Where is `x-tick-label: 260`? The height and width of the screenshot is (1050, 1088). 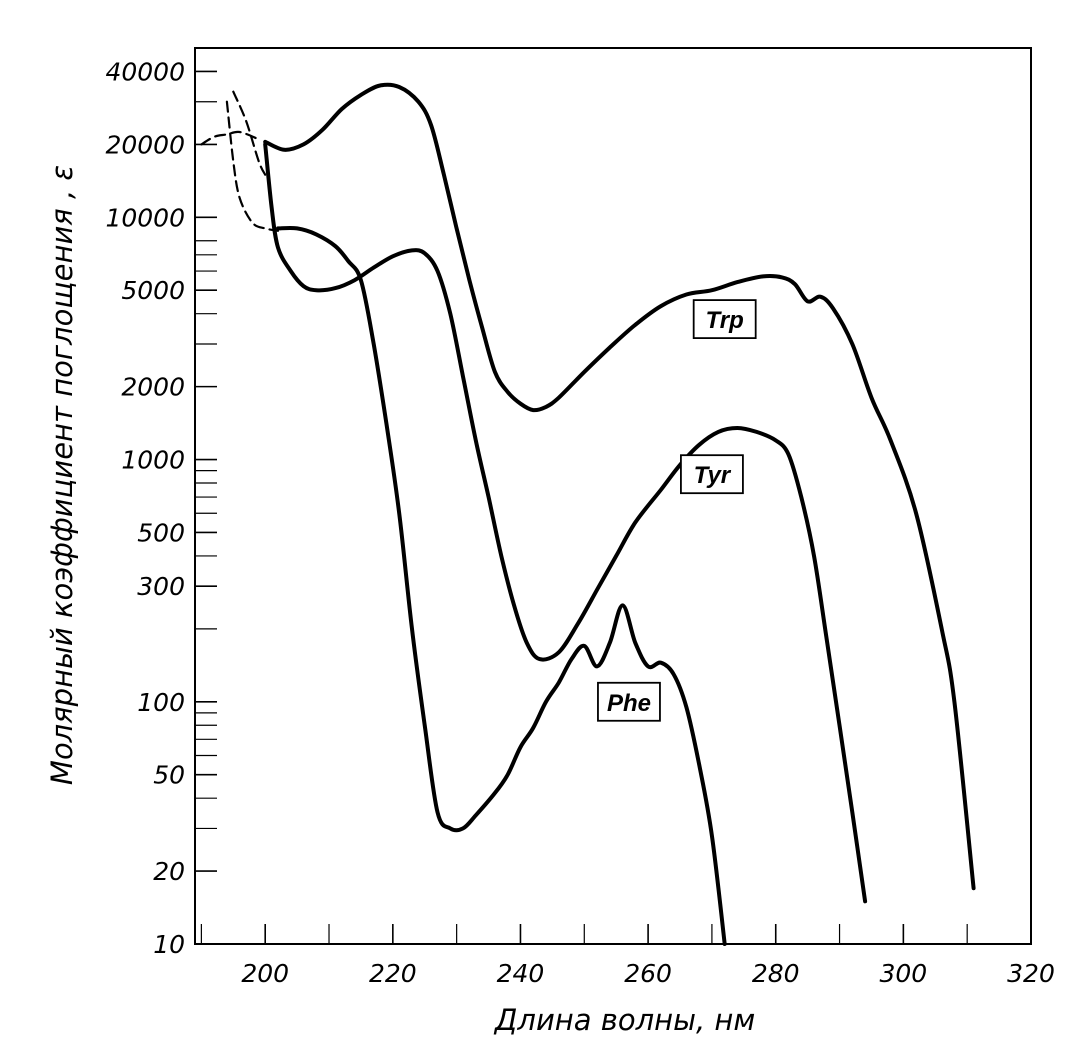
x-tick-label: 260 is located at coordinates (648, 973).